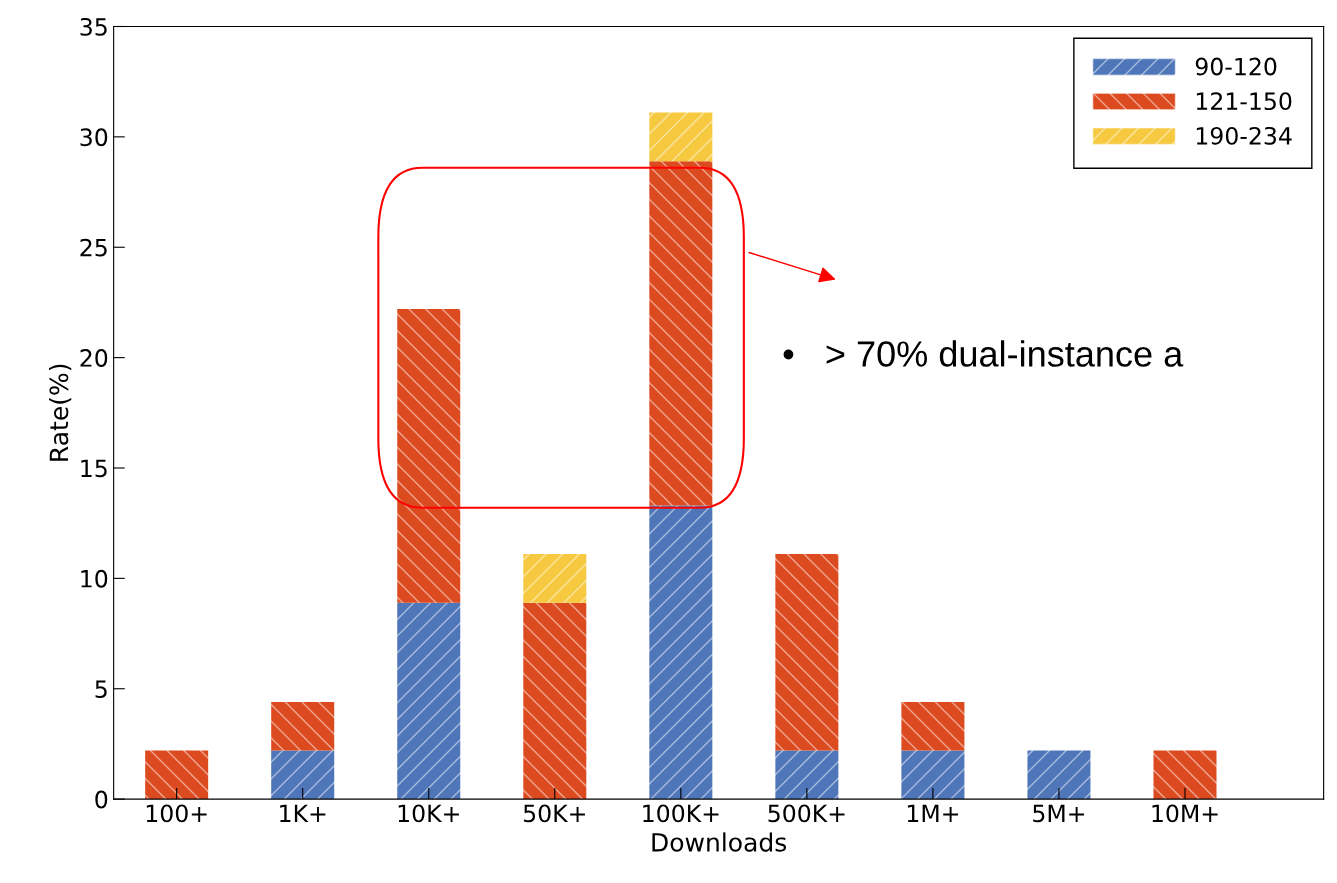 Image resolution: width=1337 pixels, height=883 pixels. Describe the element at coordinates (60, 412) in the screenshot. I see `y-axis-title: Rate(%)` at that location.